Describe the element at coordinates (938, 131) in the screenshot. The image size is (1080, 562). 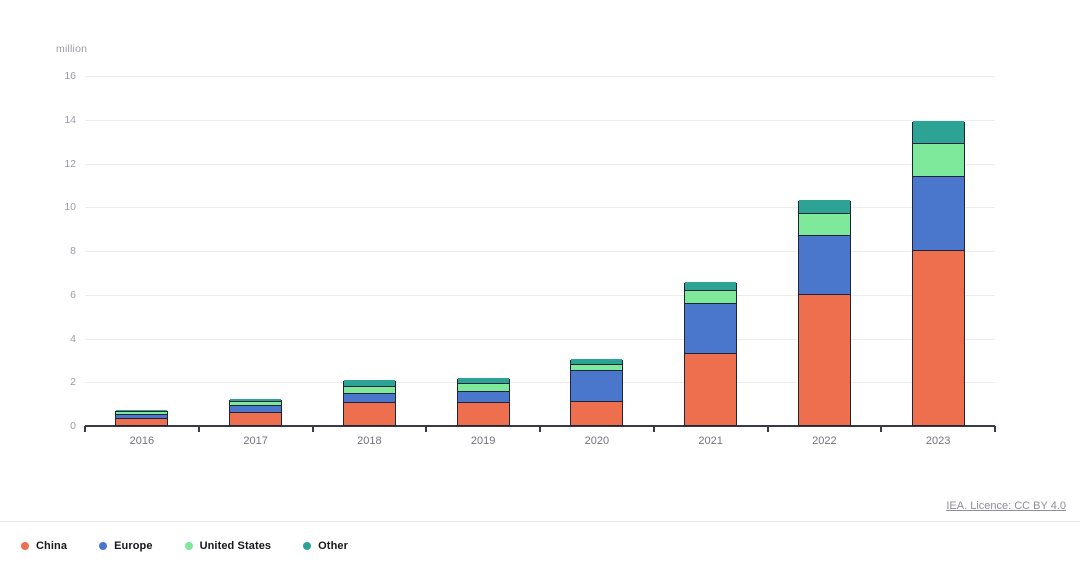
I see `bar-segment-other-2023` at that location.